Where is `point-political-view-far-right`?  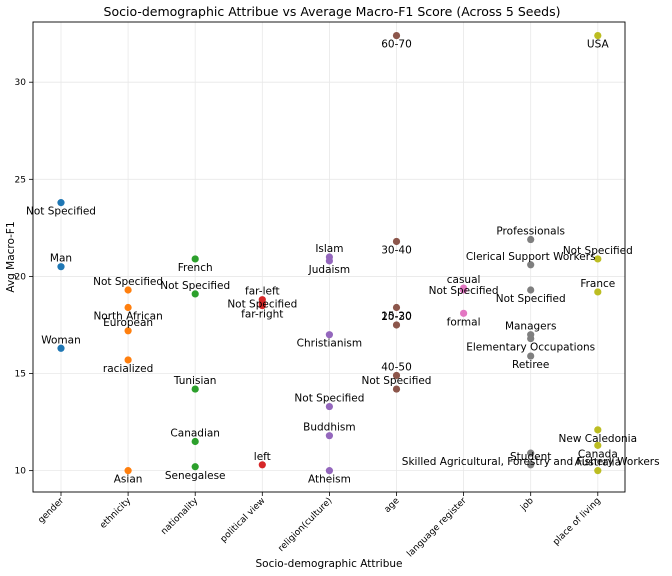 point-political-view-far-right is located at coordinates (262, 305).